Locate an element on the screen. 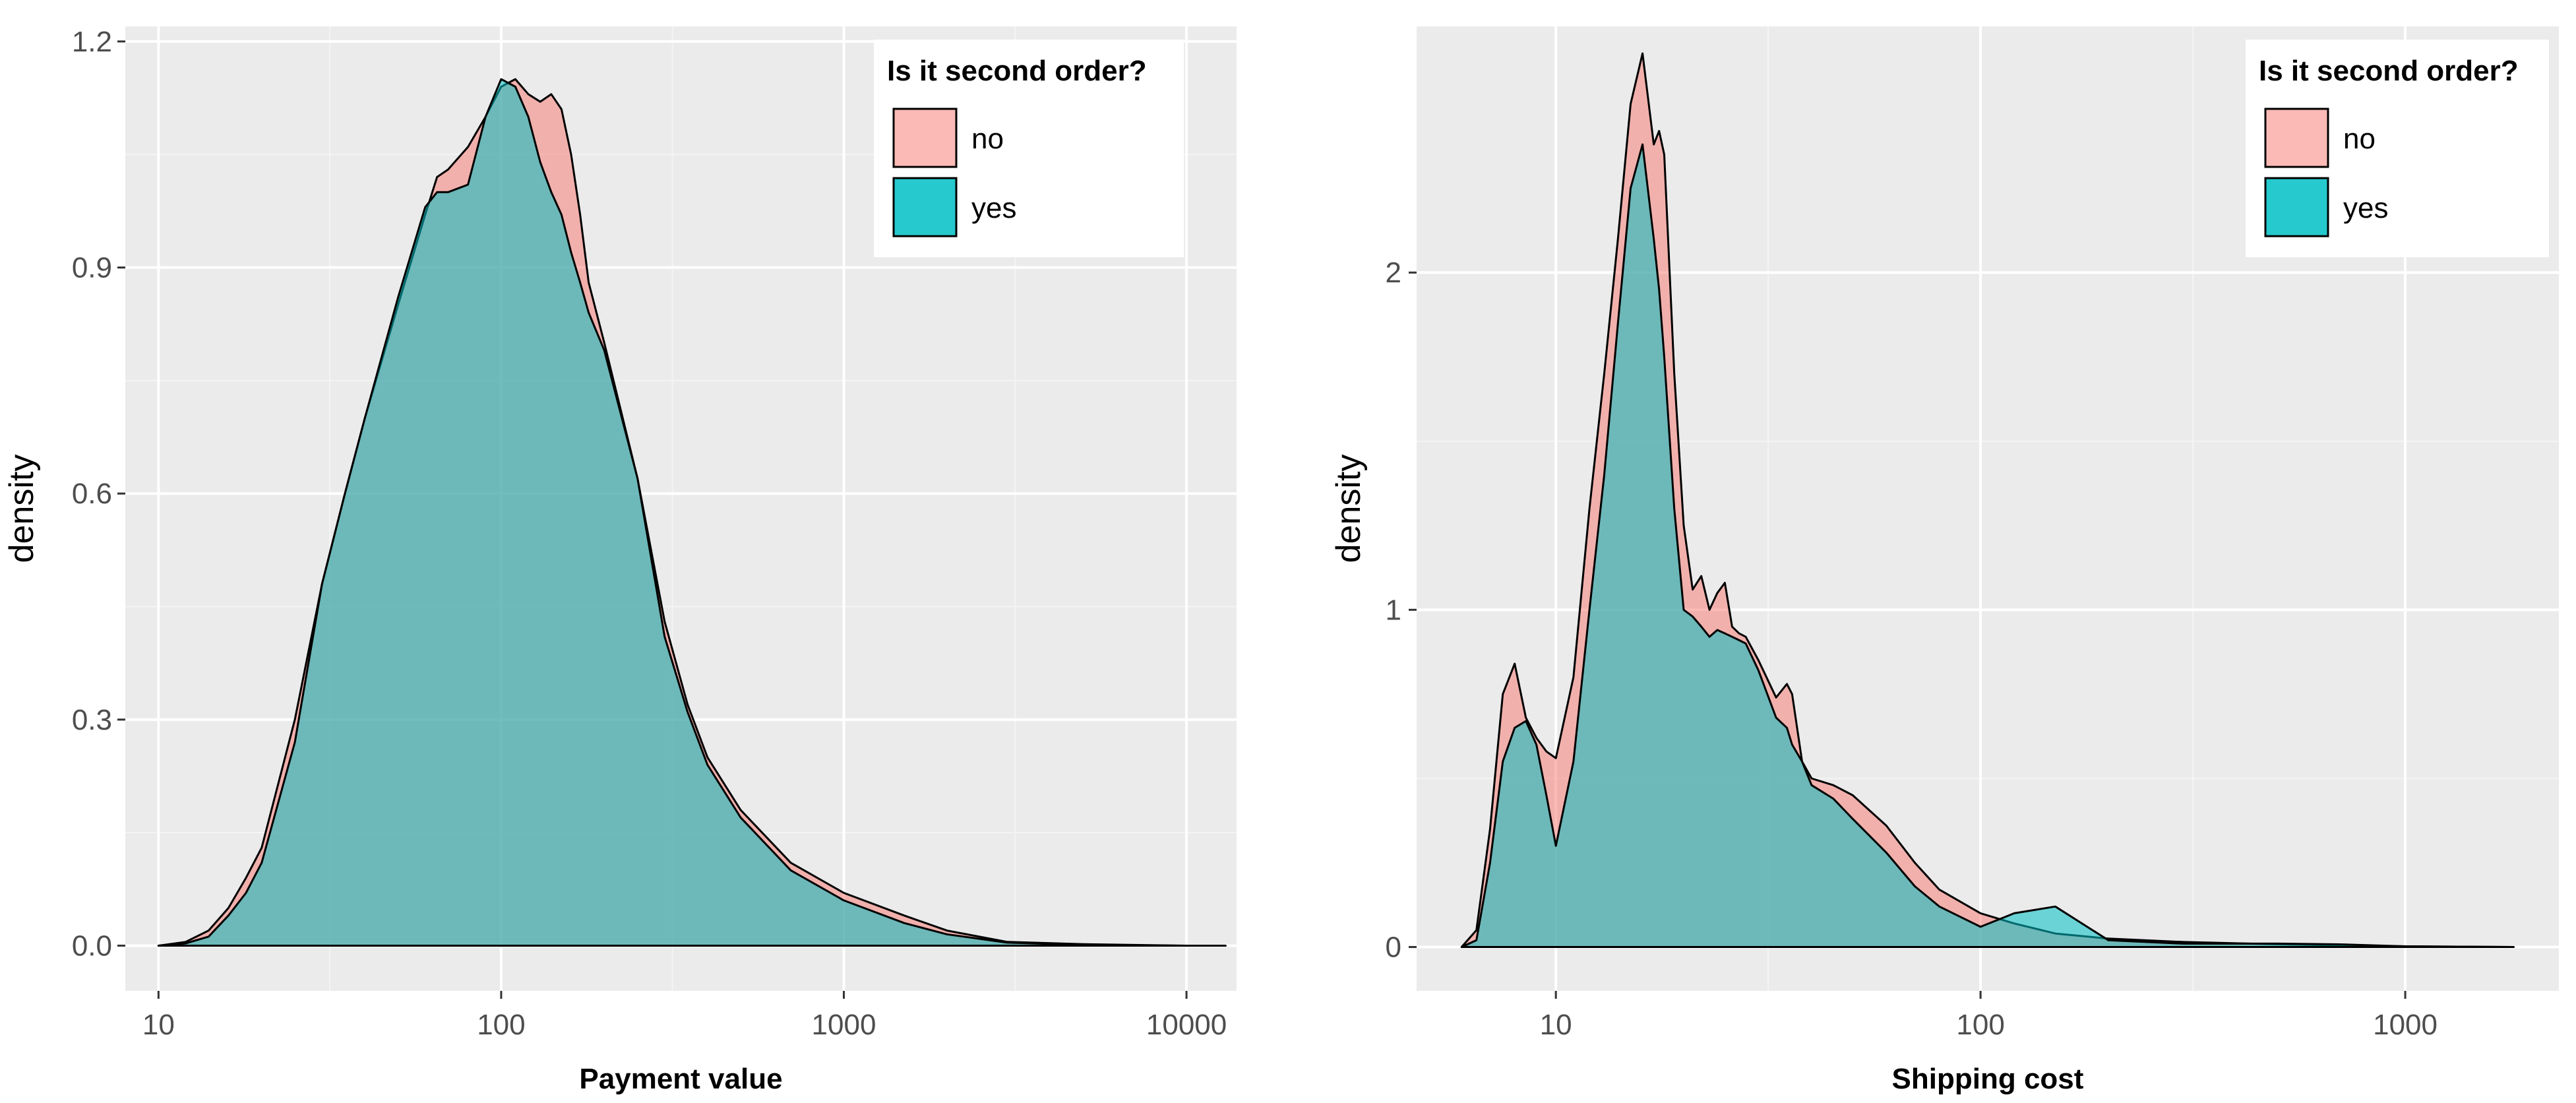  y-tick-label: 1 is located at coordinates (1393, 610).